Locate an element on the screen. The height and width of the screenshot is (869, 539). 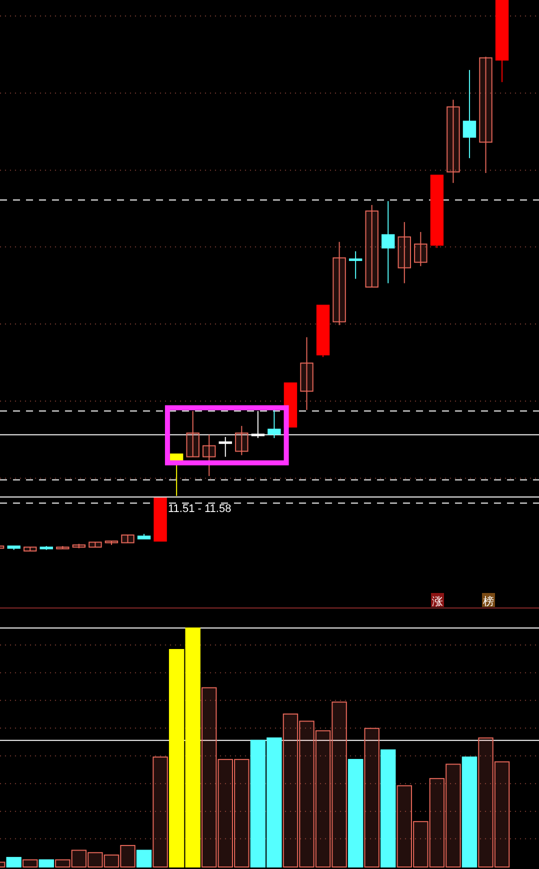
text: 涨 is located at coordinates (437, 601).